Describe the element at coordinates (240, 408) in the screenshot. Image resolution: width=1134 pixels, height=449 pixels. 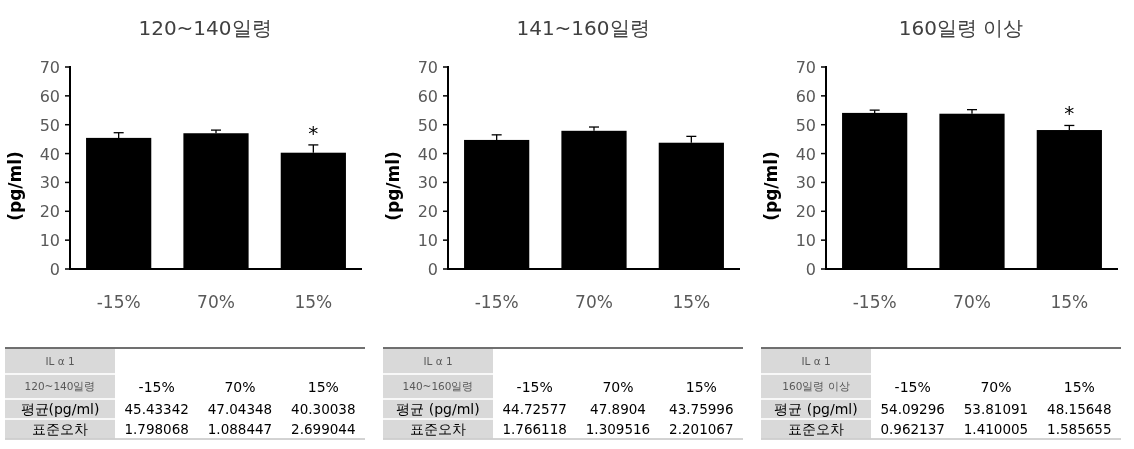
I see `data-label: 47.04348` at that location.